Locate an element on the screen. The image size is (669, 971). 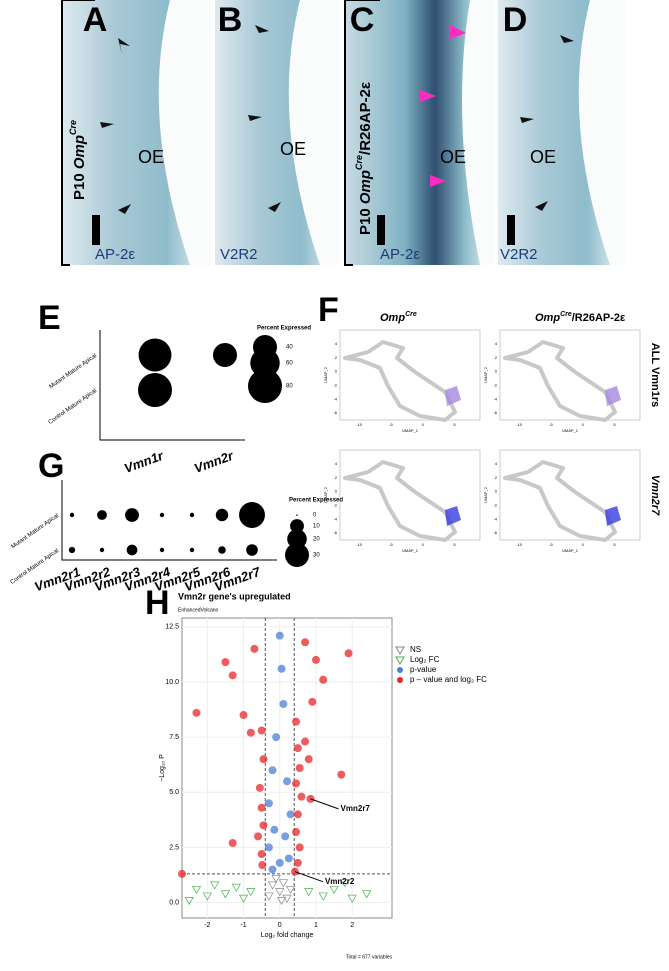
panel-label: F is located at coordinates (328, 310).